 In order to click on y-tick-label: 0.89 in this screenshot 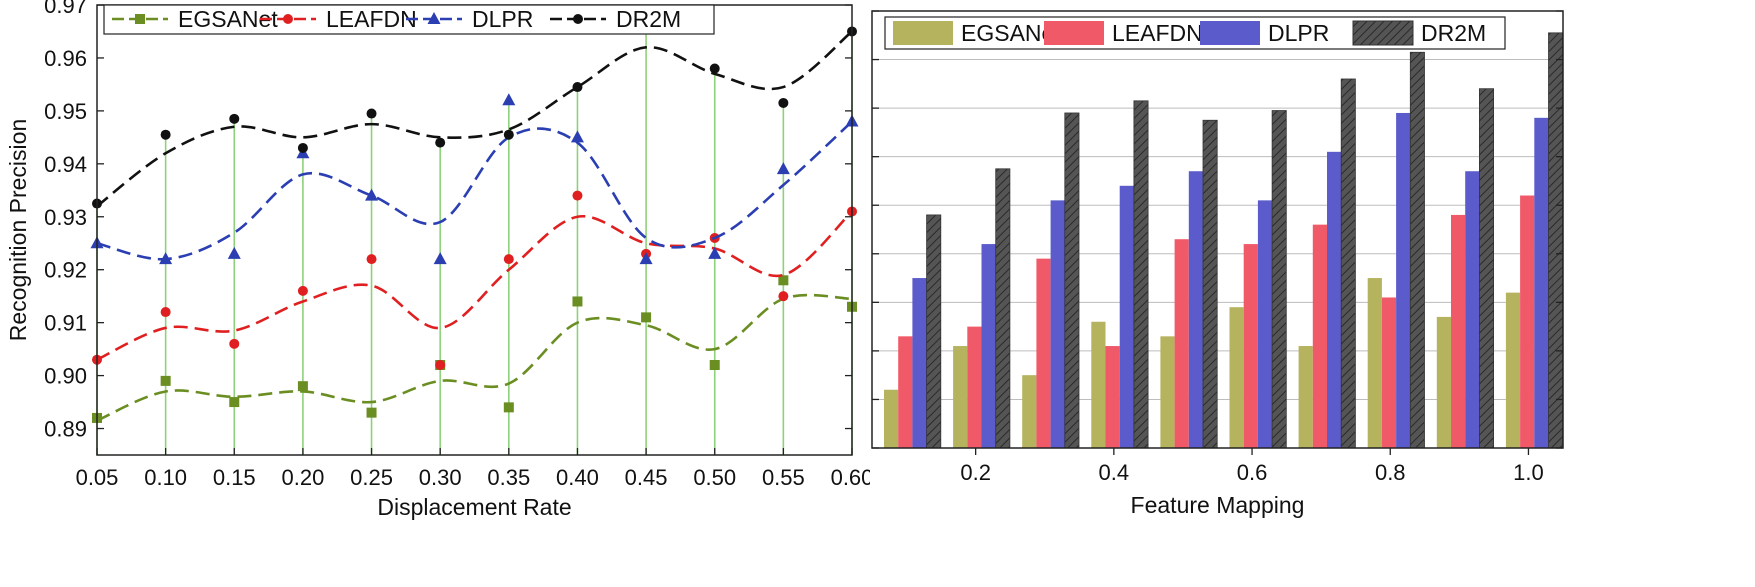, I will do `click(65, 429)`.